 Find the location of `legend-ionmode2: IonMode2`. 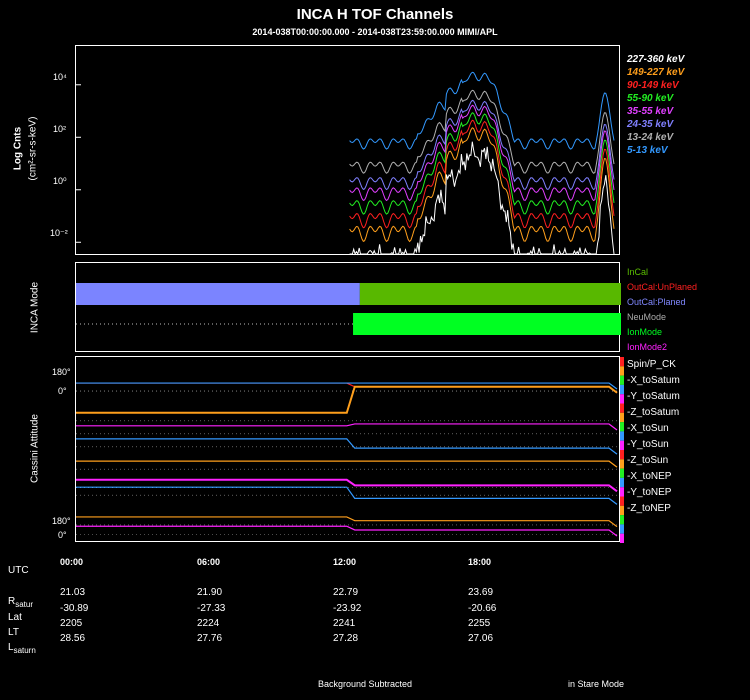

legend-ionmode2: IonMode2 is located at coordinates (647, 347).